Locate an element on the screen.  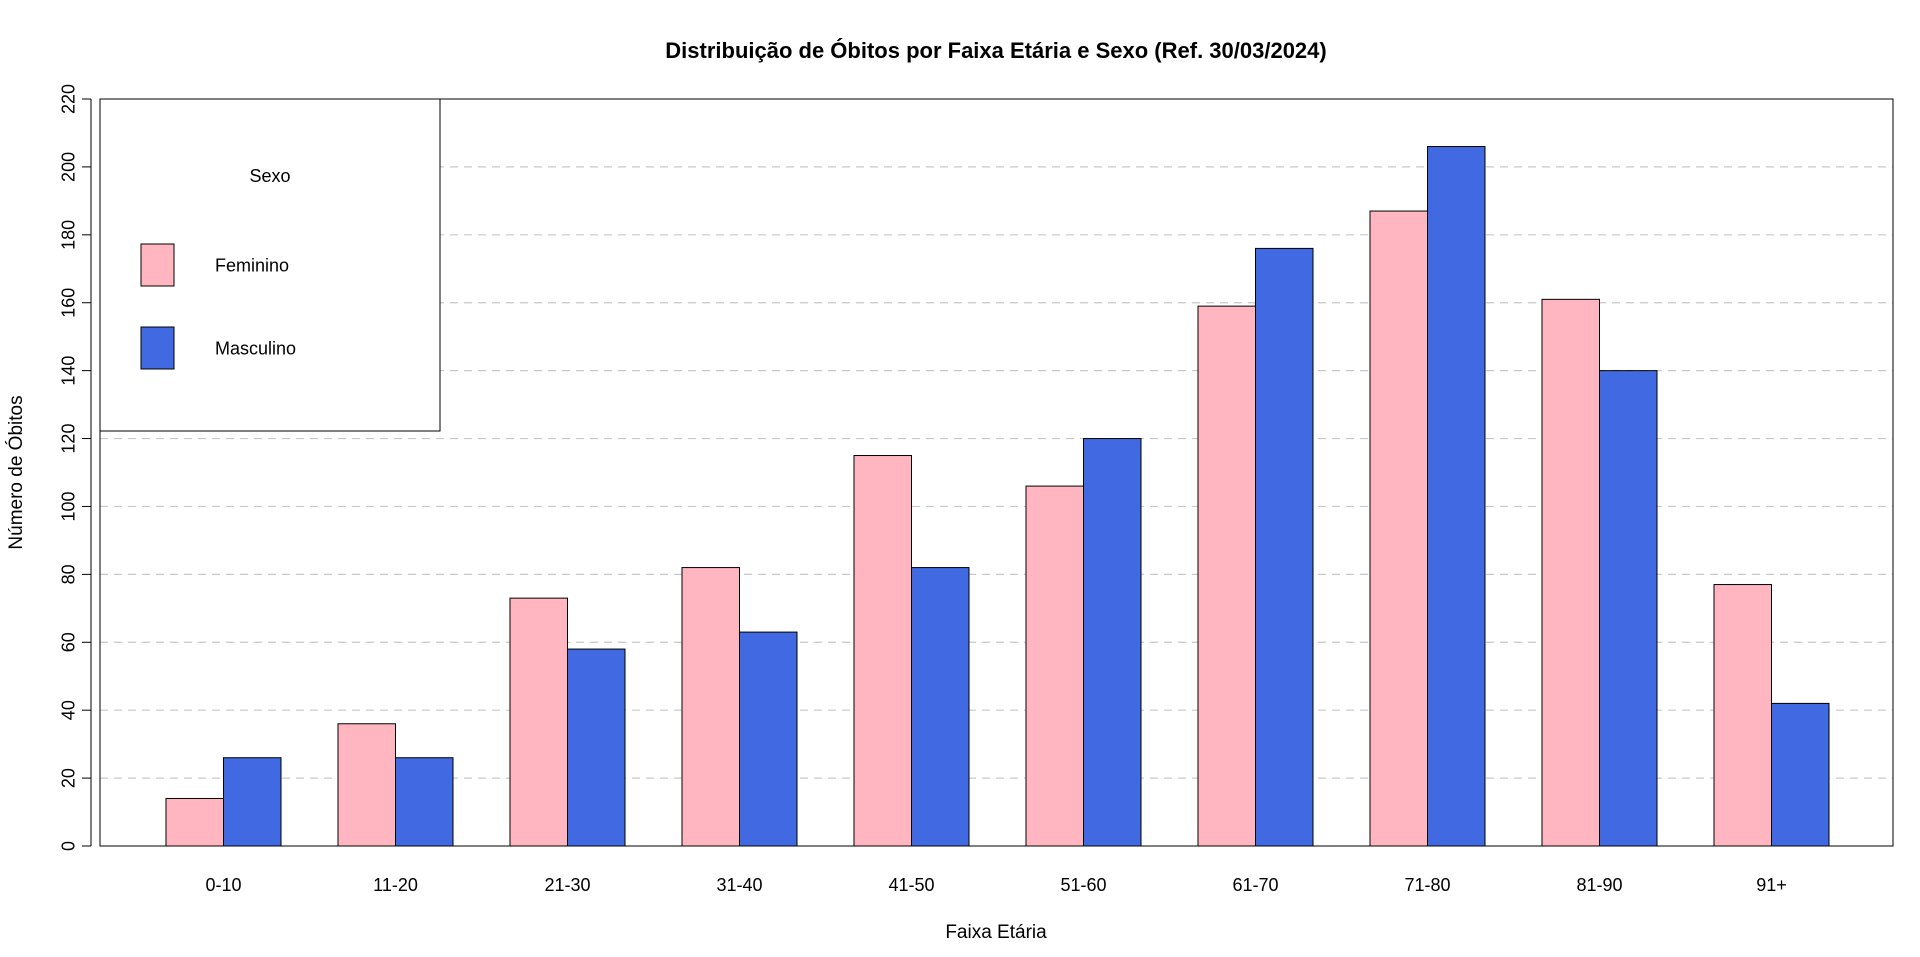
bar-feminino-91+ is located at coordinates (1742, 715).